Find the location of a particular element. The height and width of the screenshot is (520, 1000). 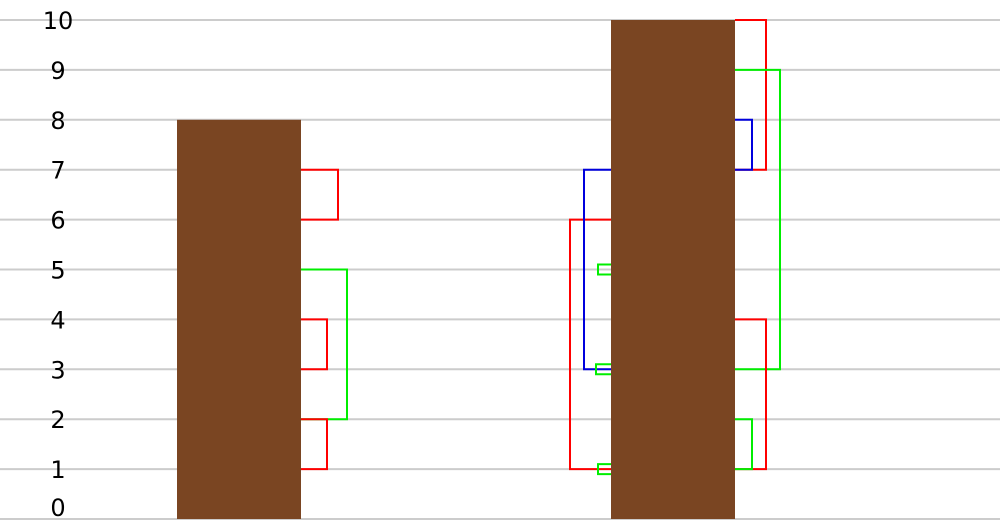

y-tick-label-2: 2 is located at coordinates (57, 420).